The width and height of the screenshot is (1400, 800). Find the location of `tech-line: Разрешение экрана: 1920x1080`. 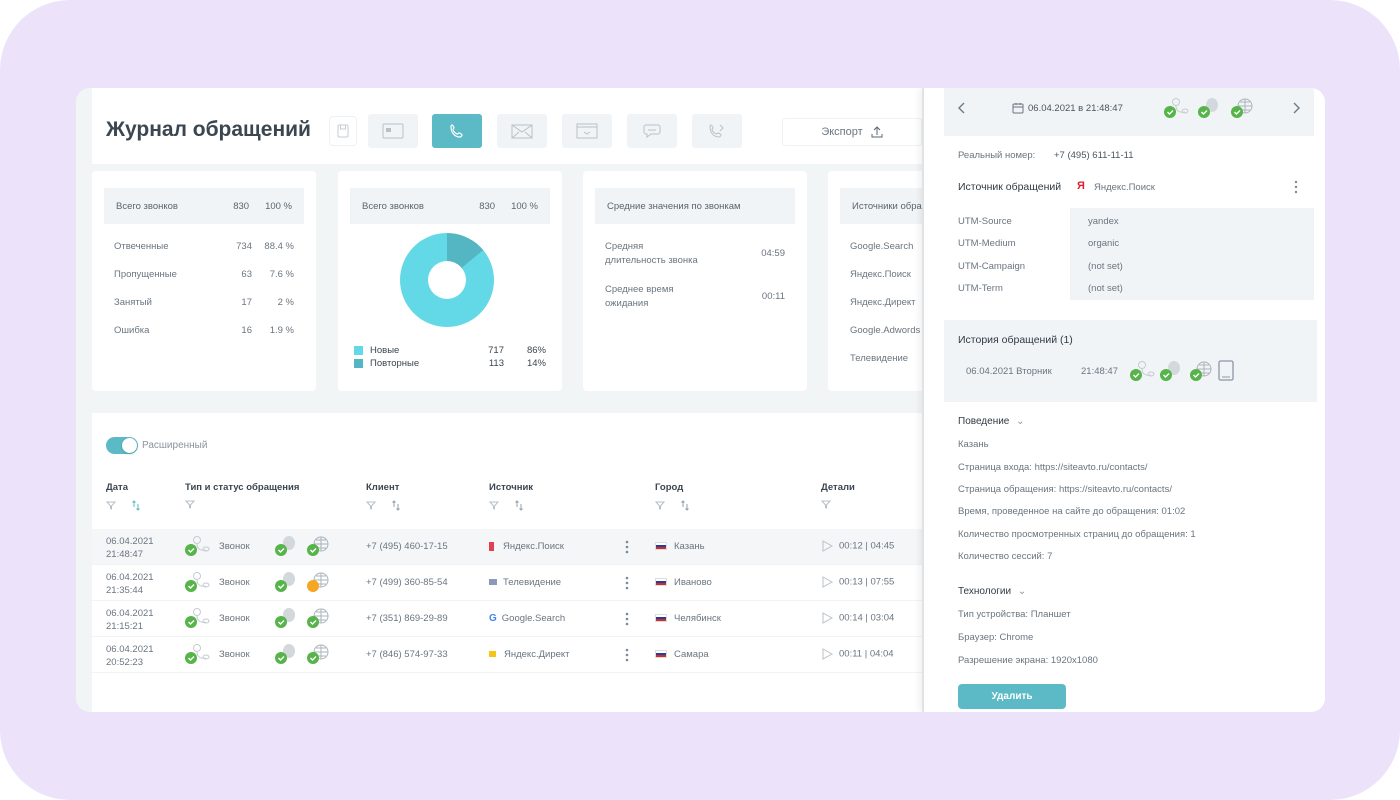

tech-line: Разрешение экрана: 1920x1080 is located at coordinates (1028, 660).